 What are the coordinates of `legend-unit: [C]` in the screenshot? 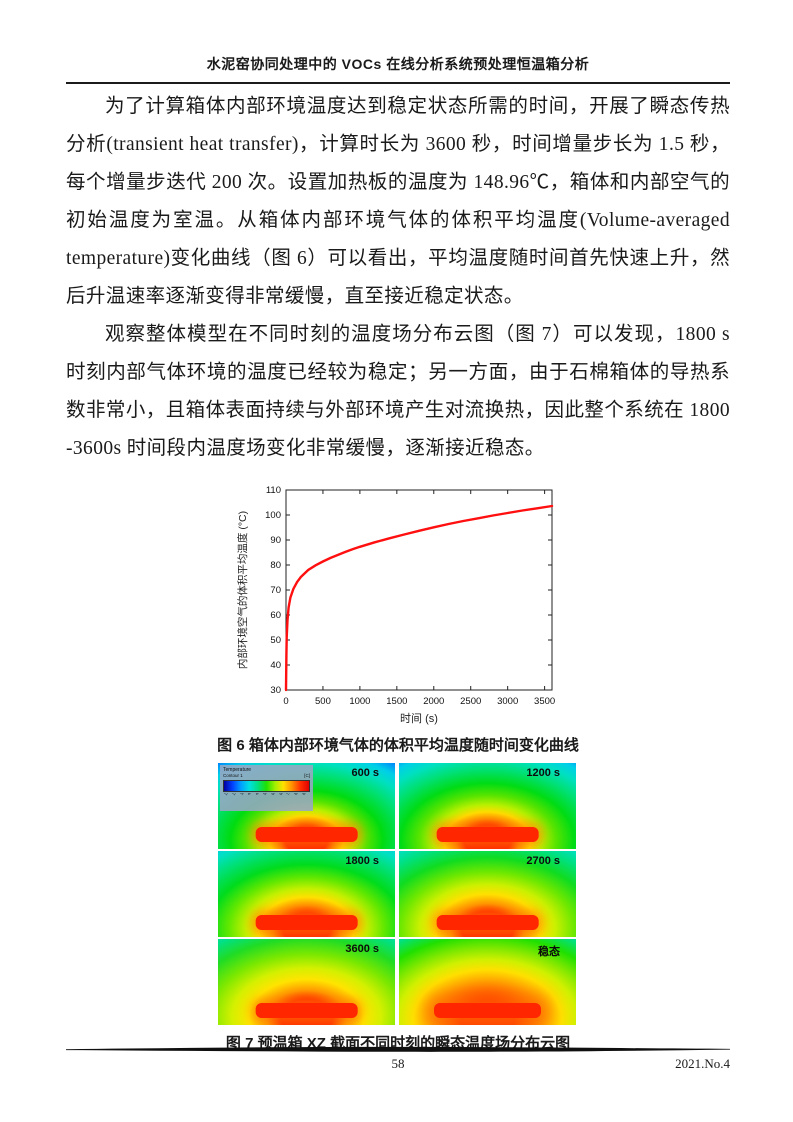 It's located at (307, 775).